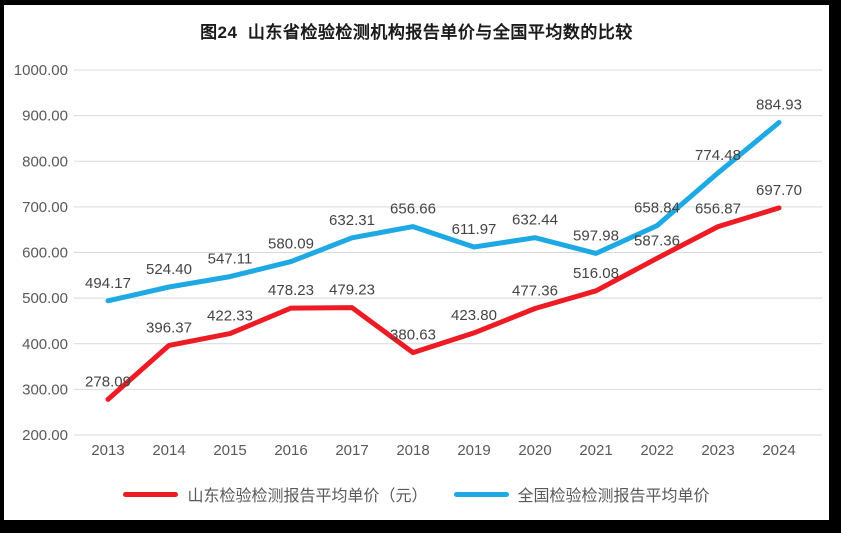  I want to click on national-line-swatch, so click(481, 494).